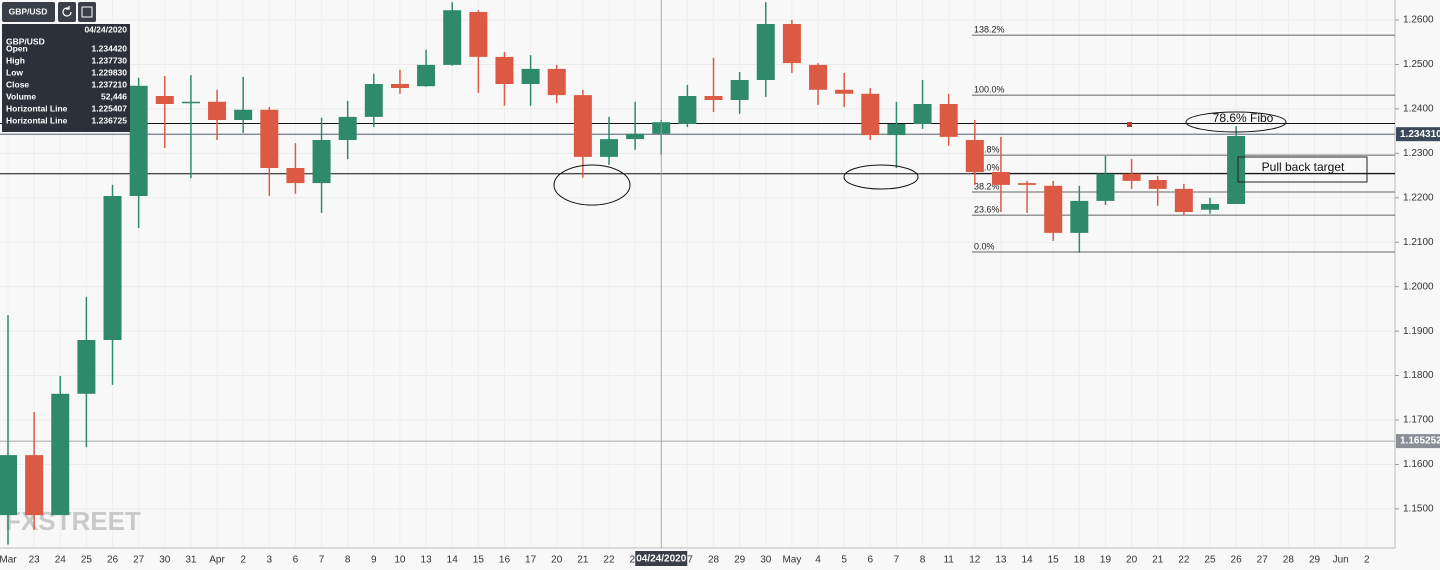 Image resolution: width=1440 pixels, height=570 pixels. I want to click on symbol: GBP/USD, so click(28, 11).